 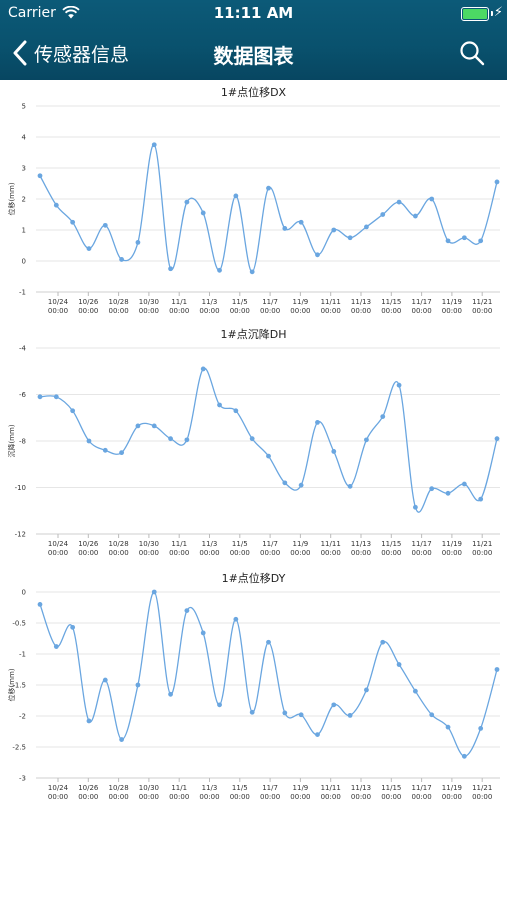 I want to click on search-icon, so click(x=472, y=53).